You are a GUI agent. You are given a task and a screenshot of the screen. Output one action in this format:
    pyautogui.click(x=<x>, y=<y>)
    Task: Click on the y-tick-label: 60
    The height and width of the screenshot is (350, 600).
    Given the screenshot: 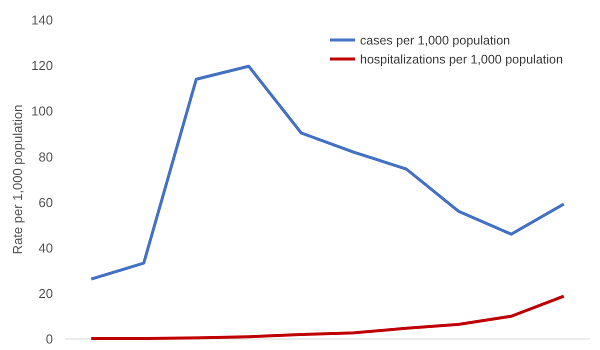 What is the action you would take?
    pyautogui.click(x=45, y=202)
    